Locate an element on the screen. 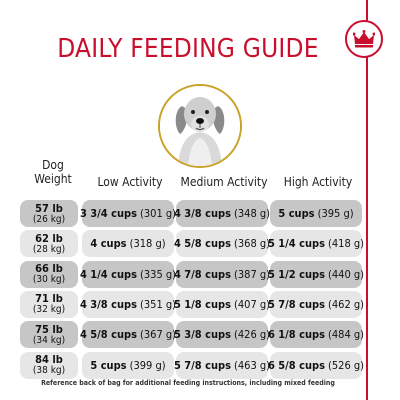 The height and width of the screenshot is (400, 400). weight-kg: (34 kg) is located at coordinates (49, 340).